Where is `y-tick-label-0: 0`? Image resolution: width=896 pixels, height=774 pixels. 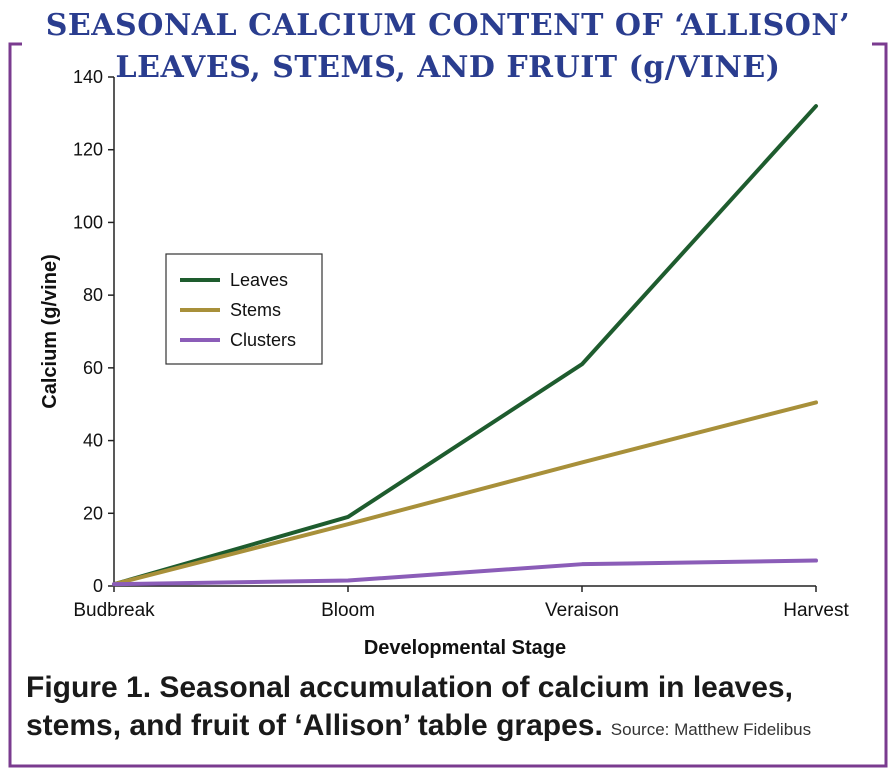
y-tick-label-0: 0 is located at coordinates (98, 586).